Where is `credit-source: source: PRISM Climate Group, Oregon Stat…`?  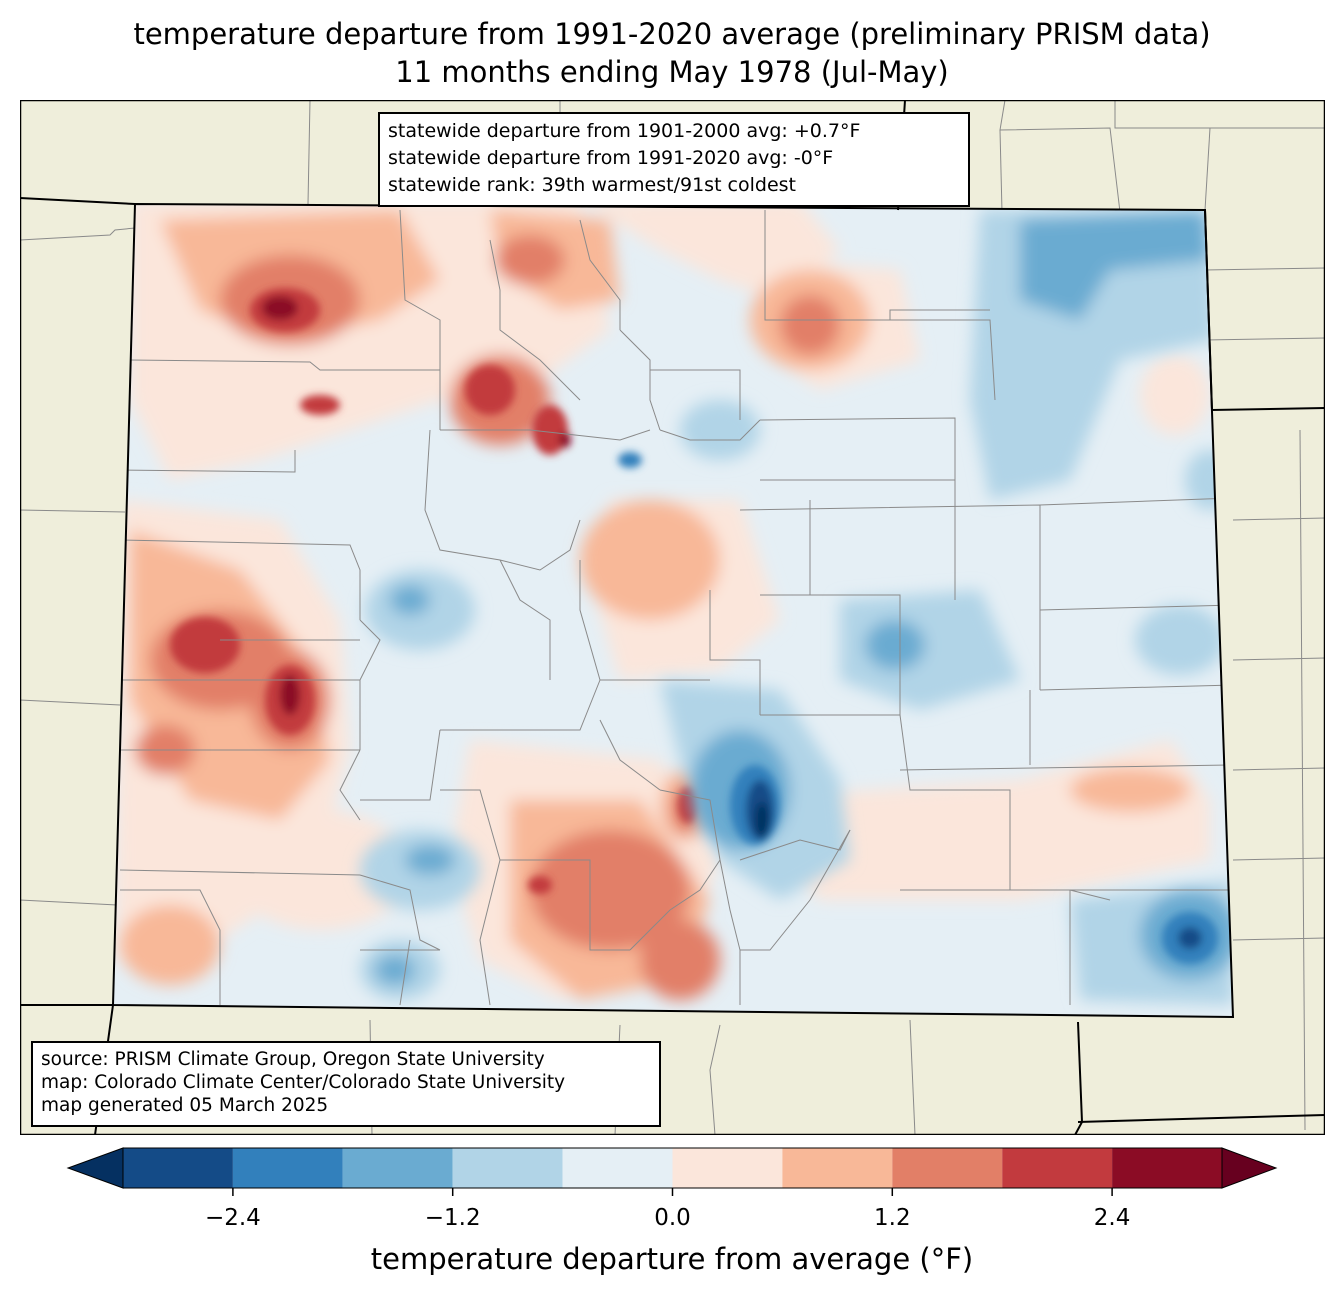 credit-source: source: PRISM Climate Group, Oregon Stat… is located at coordinates (293, 1059).